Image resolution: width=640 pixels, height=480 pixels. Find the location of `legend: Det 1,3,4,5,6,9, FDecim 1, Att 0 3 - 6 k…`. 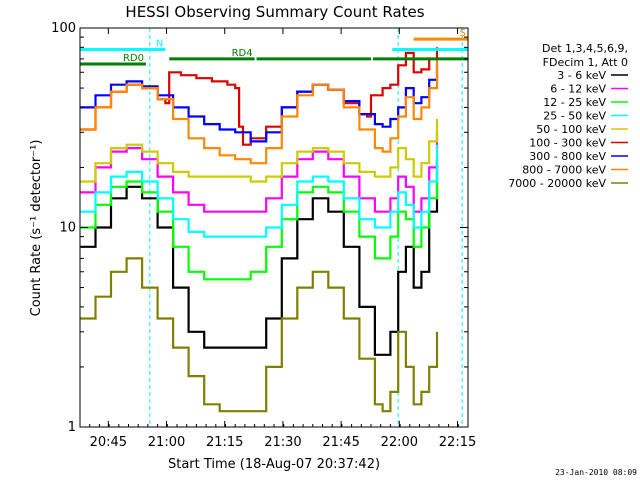

legend: Det 1,3,4,5,6,9, FDecim 1, Att 0 3 - 6 k… is located at coordinates (568, 116).